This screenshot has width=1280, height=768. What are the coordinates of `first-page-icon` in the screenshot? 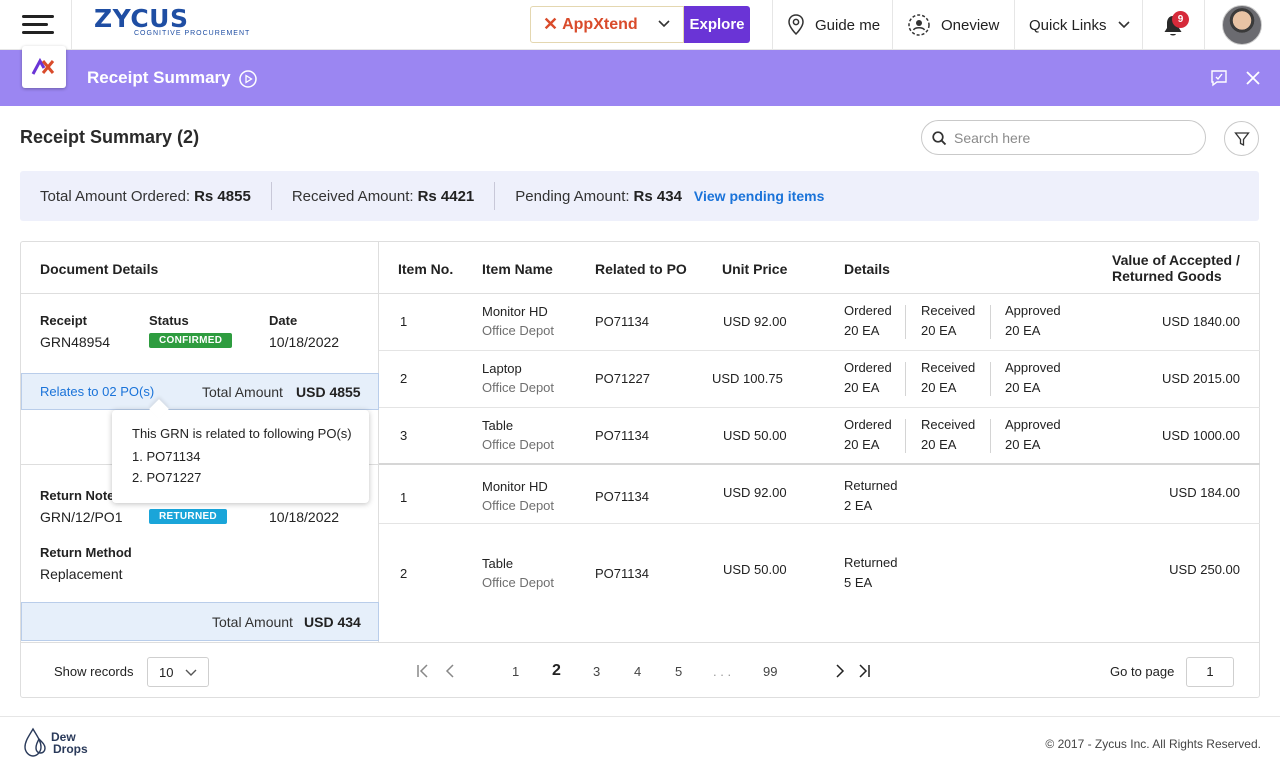 It's located at (423, 671).